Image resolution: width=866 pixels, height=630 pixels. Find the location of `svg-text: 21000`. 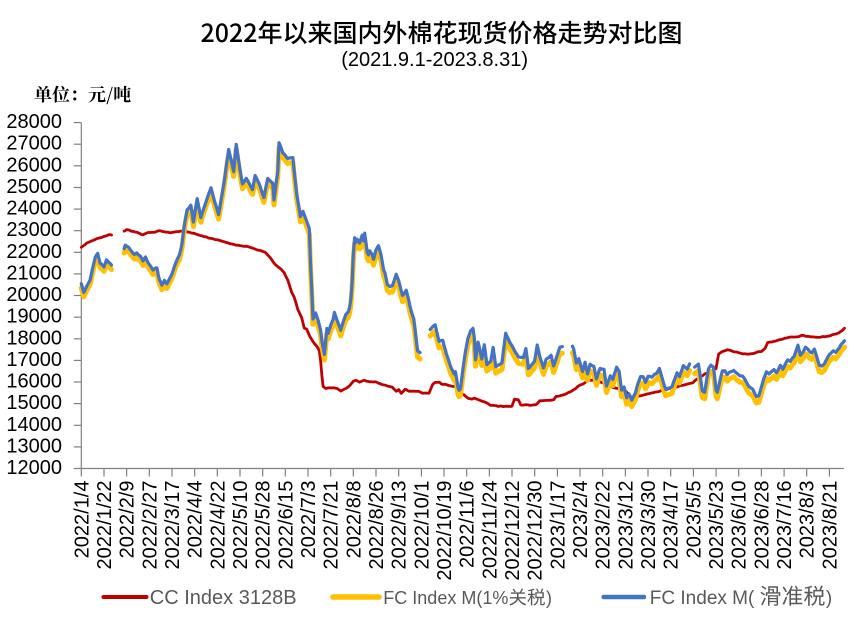

svg-text: 21000 is located at coordinates (34, 273).